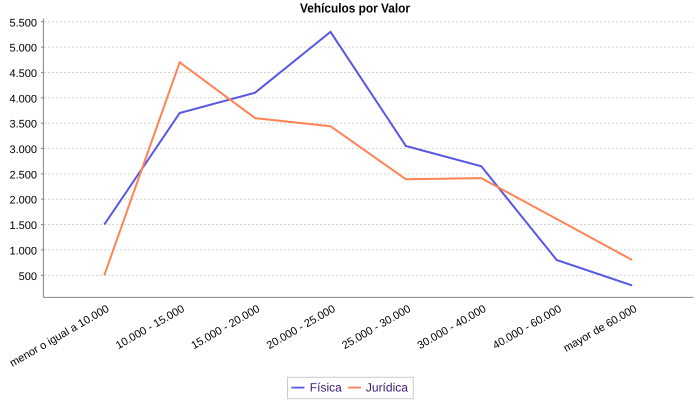 The height and width of the screenshot is (405, 700). I want to click on svg-text: 4.500, so click(23, 74).